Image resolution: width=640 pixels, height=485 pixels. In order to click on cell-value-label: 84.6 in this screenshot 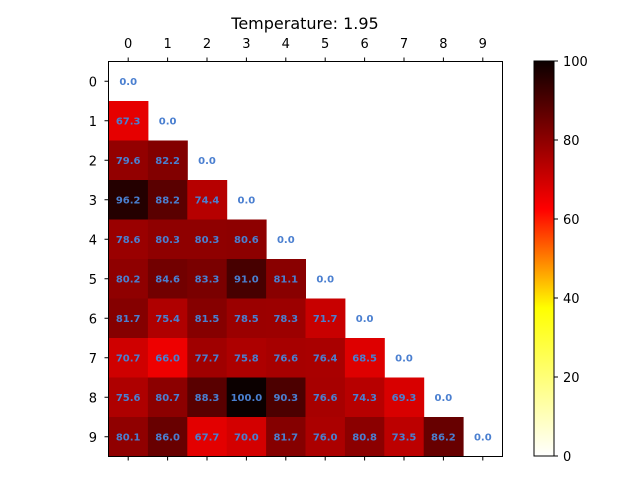, I will do `click(167, 279)`.